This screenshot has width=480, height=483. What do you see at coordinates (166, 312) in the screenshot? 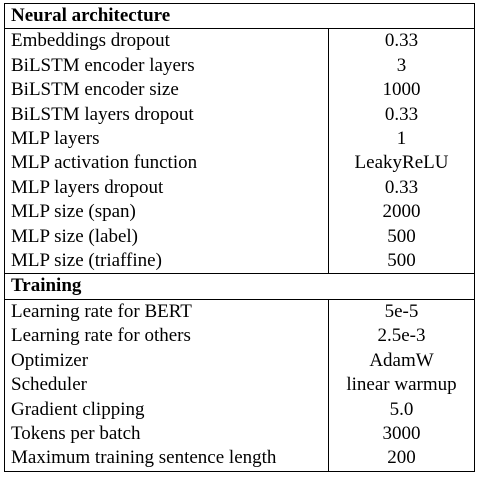
I see `parameter-name: Learning rate for BERT` at bounding box center [166, 312].